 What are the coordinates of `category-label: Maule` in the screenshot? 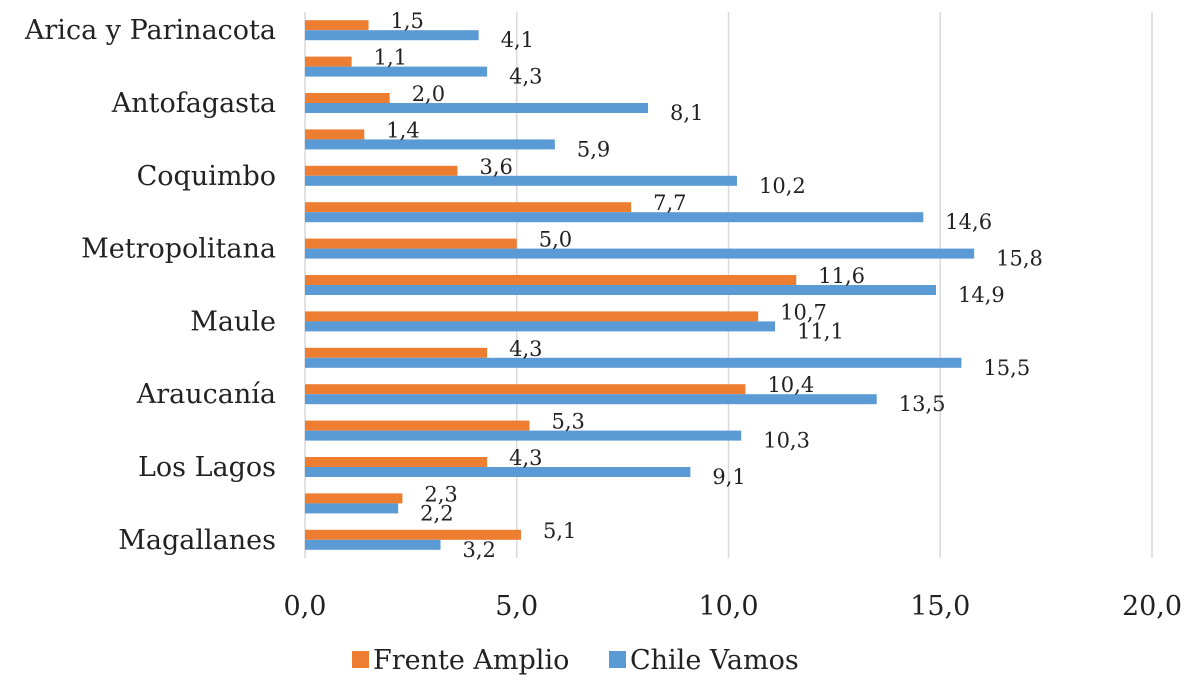 It's located at (233, 321).